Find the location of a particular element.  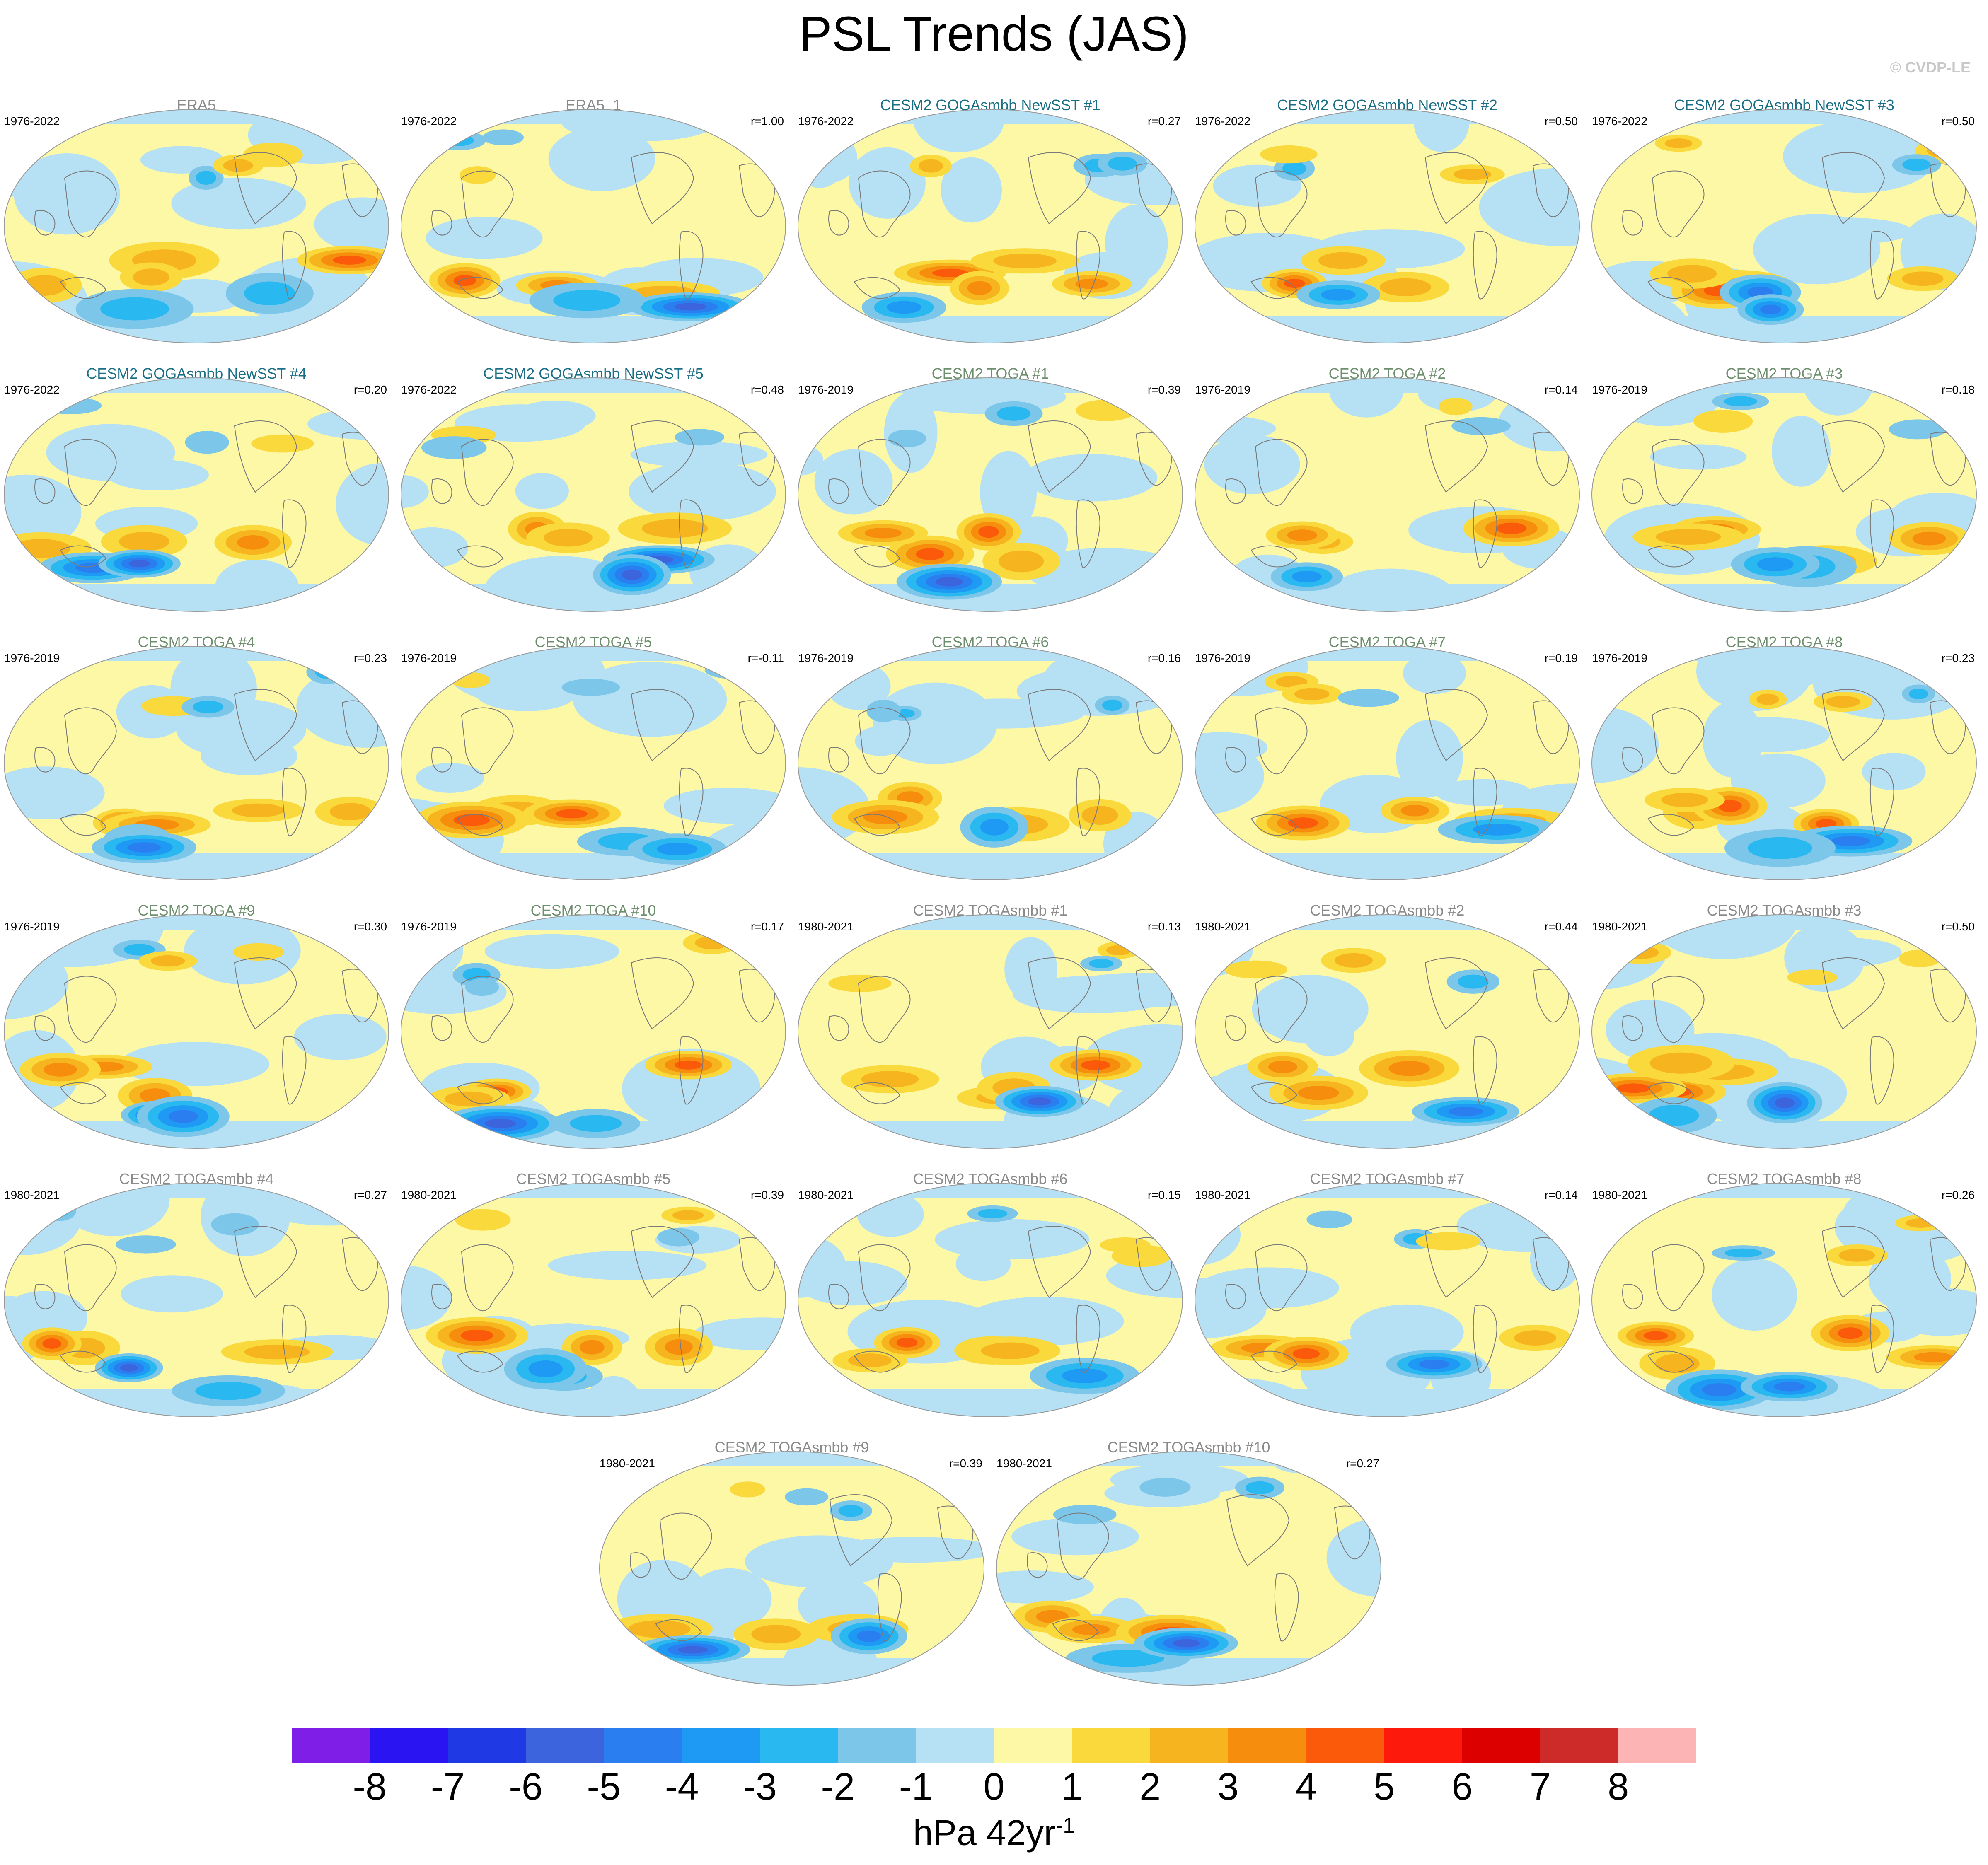

panel-correlation: r=0.30 is located at coordinates (370, 926).